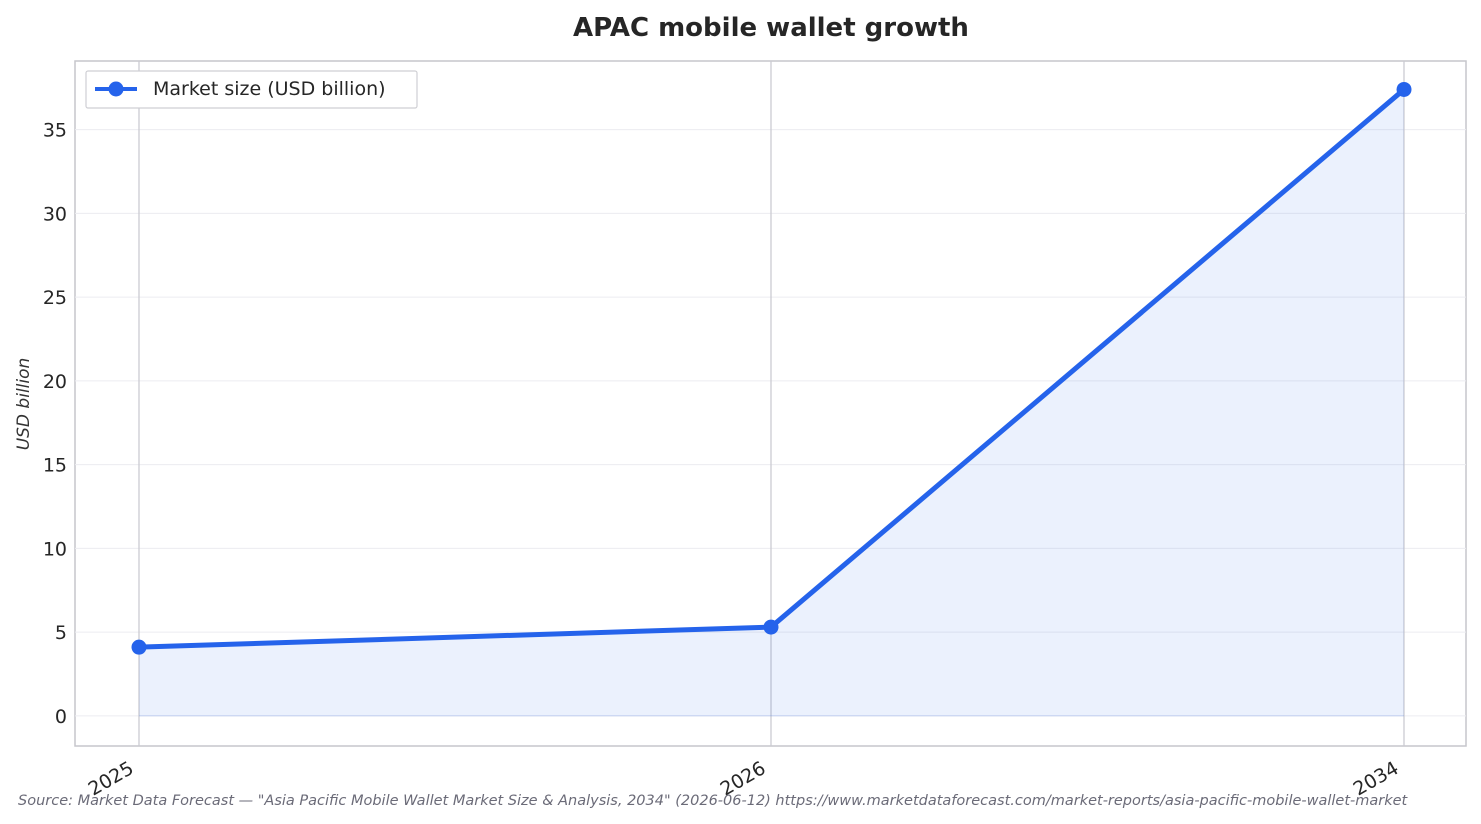  I want to click on y-tick-label: 25, so click(55, 298).